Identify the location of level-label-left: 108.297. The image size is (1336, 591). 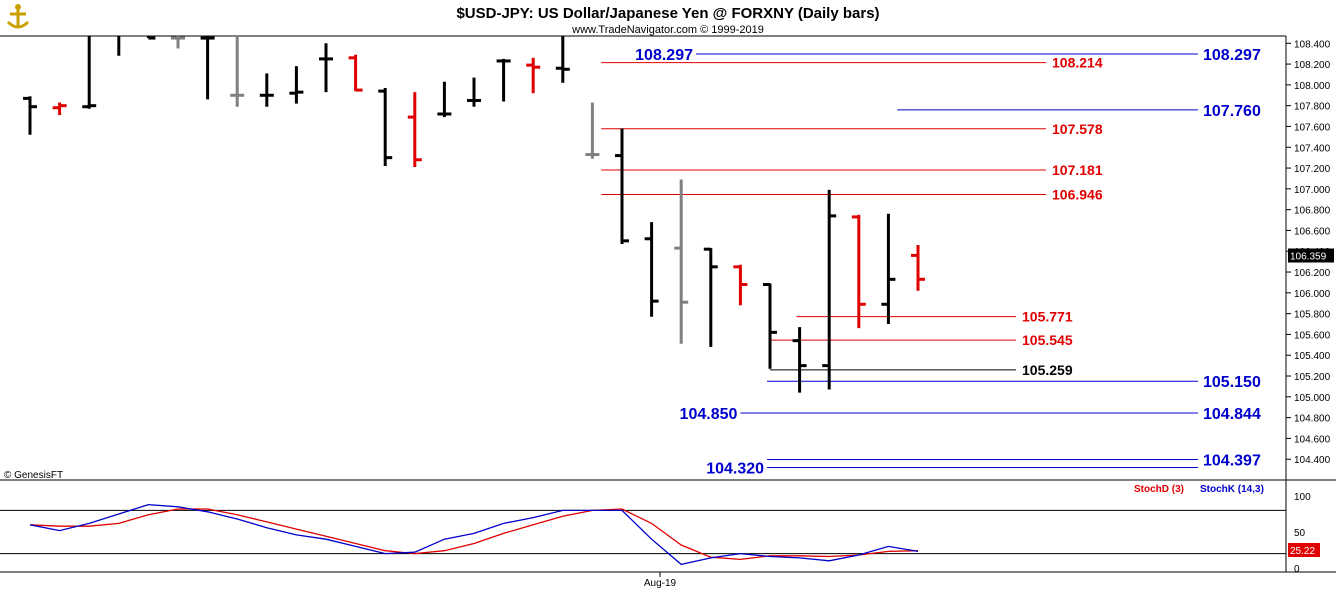
(664, 55).